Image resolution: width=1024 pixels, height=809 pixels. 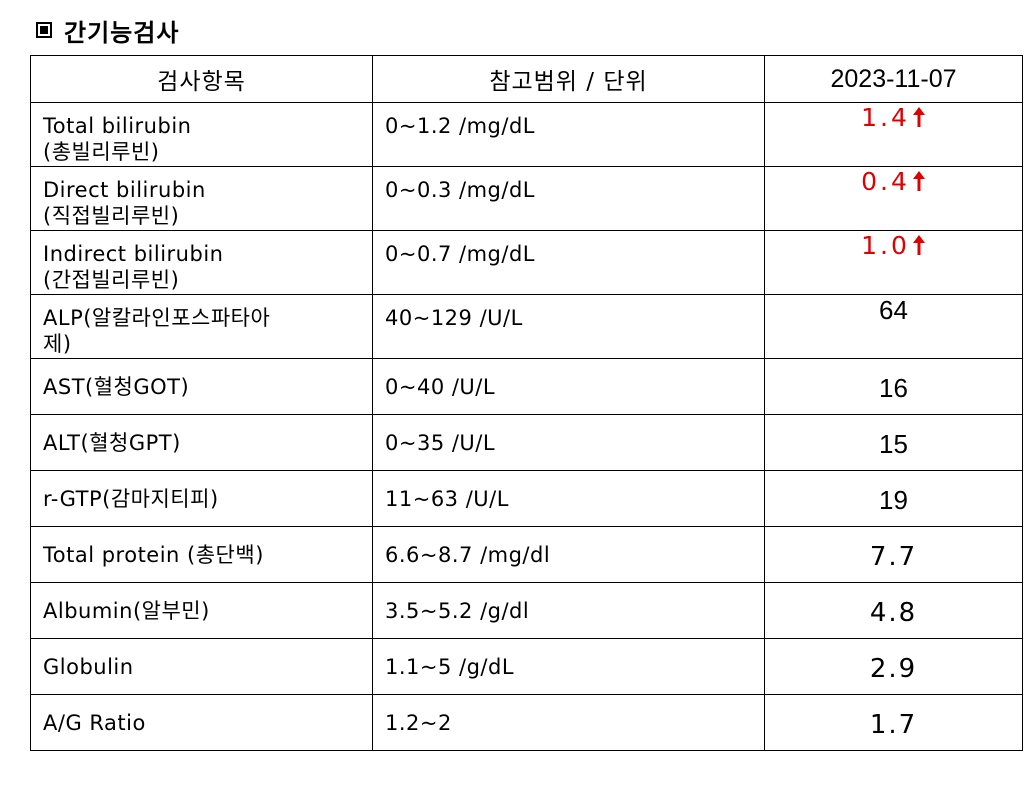 What do you see at coordinates (568, 79) in the screenshot?
I see `header-reference-range: 참고범위 / 단위` at bounding box center [568, 79].